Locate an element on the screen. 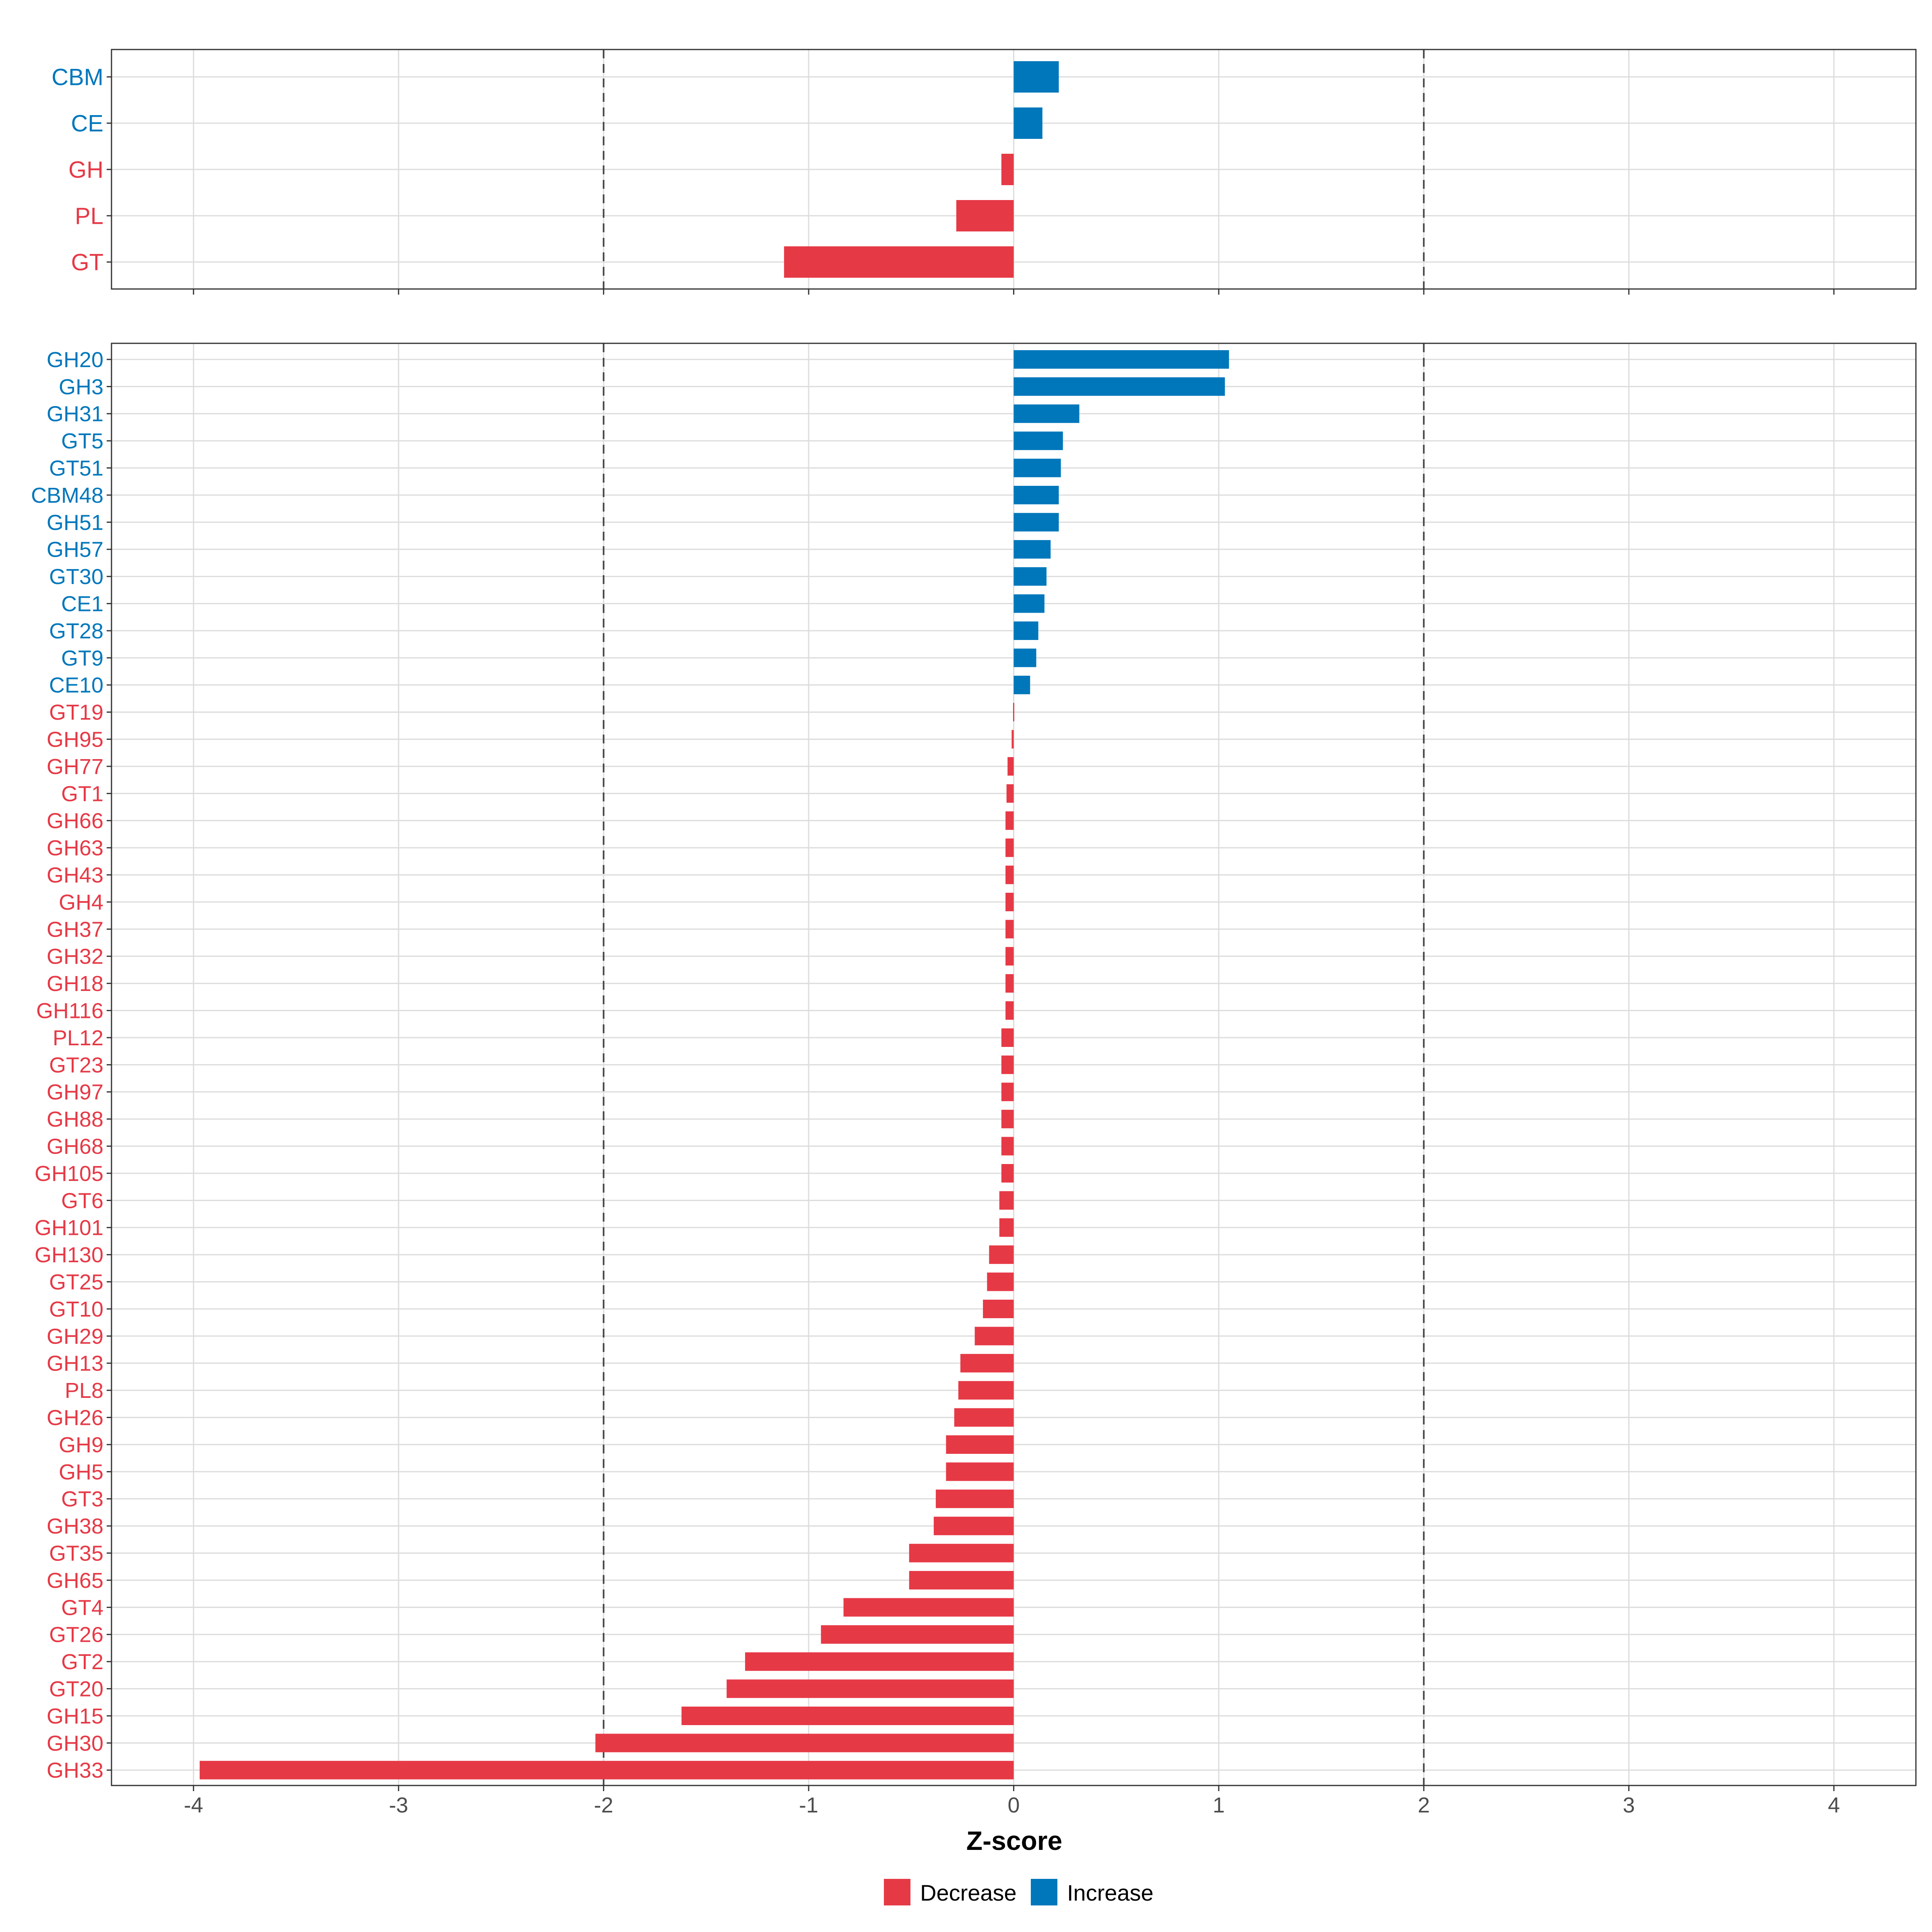 The image size is (1932, 1932). category-label-GT3: GT3 is located at coordinates (82, 1499).